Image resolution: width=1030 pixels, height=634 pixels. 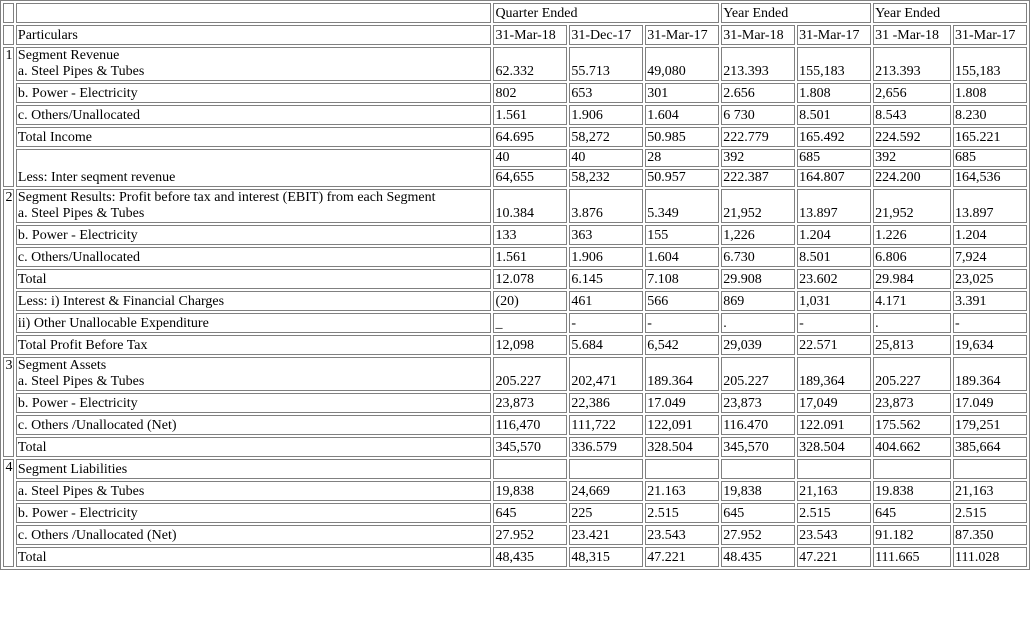 What do you see at coordinates (682, 345) in the screenshot?
I see `value-cell: 6,542` at bounding box center [682, 345].